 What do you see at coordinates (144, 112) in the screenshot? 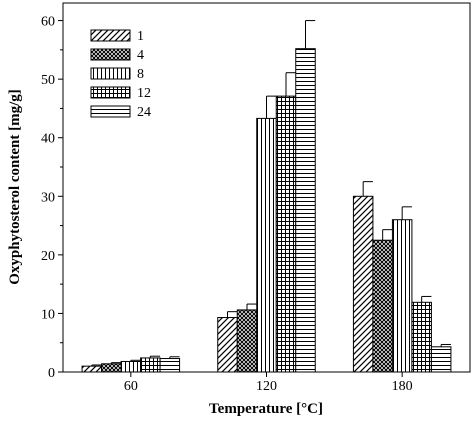
I see `legend-label-24: 24` at bounding box center [144, 112].